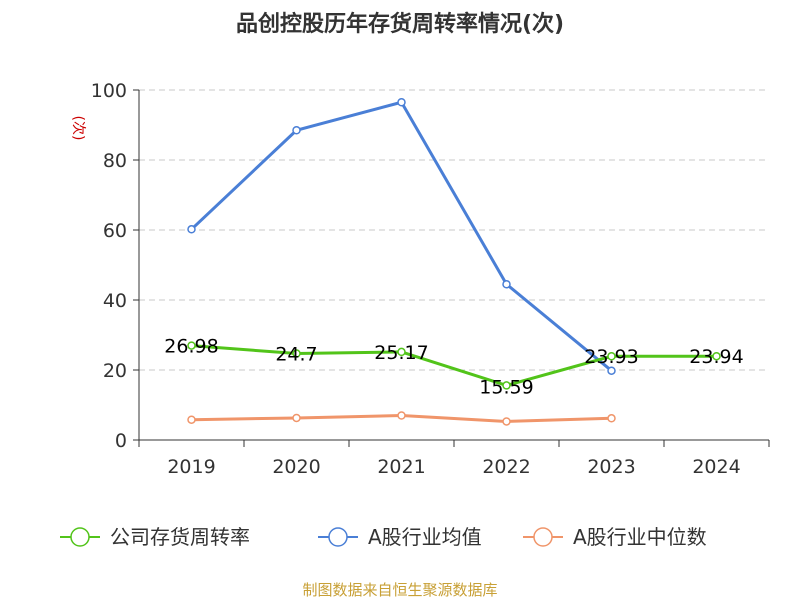  I want to click on series-line, so click(454, 365).